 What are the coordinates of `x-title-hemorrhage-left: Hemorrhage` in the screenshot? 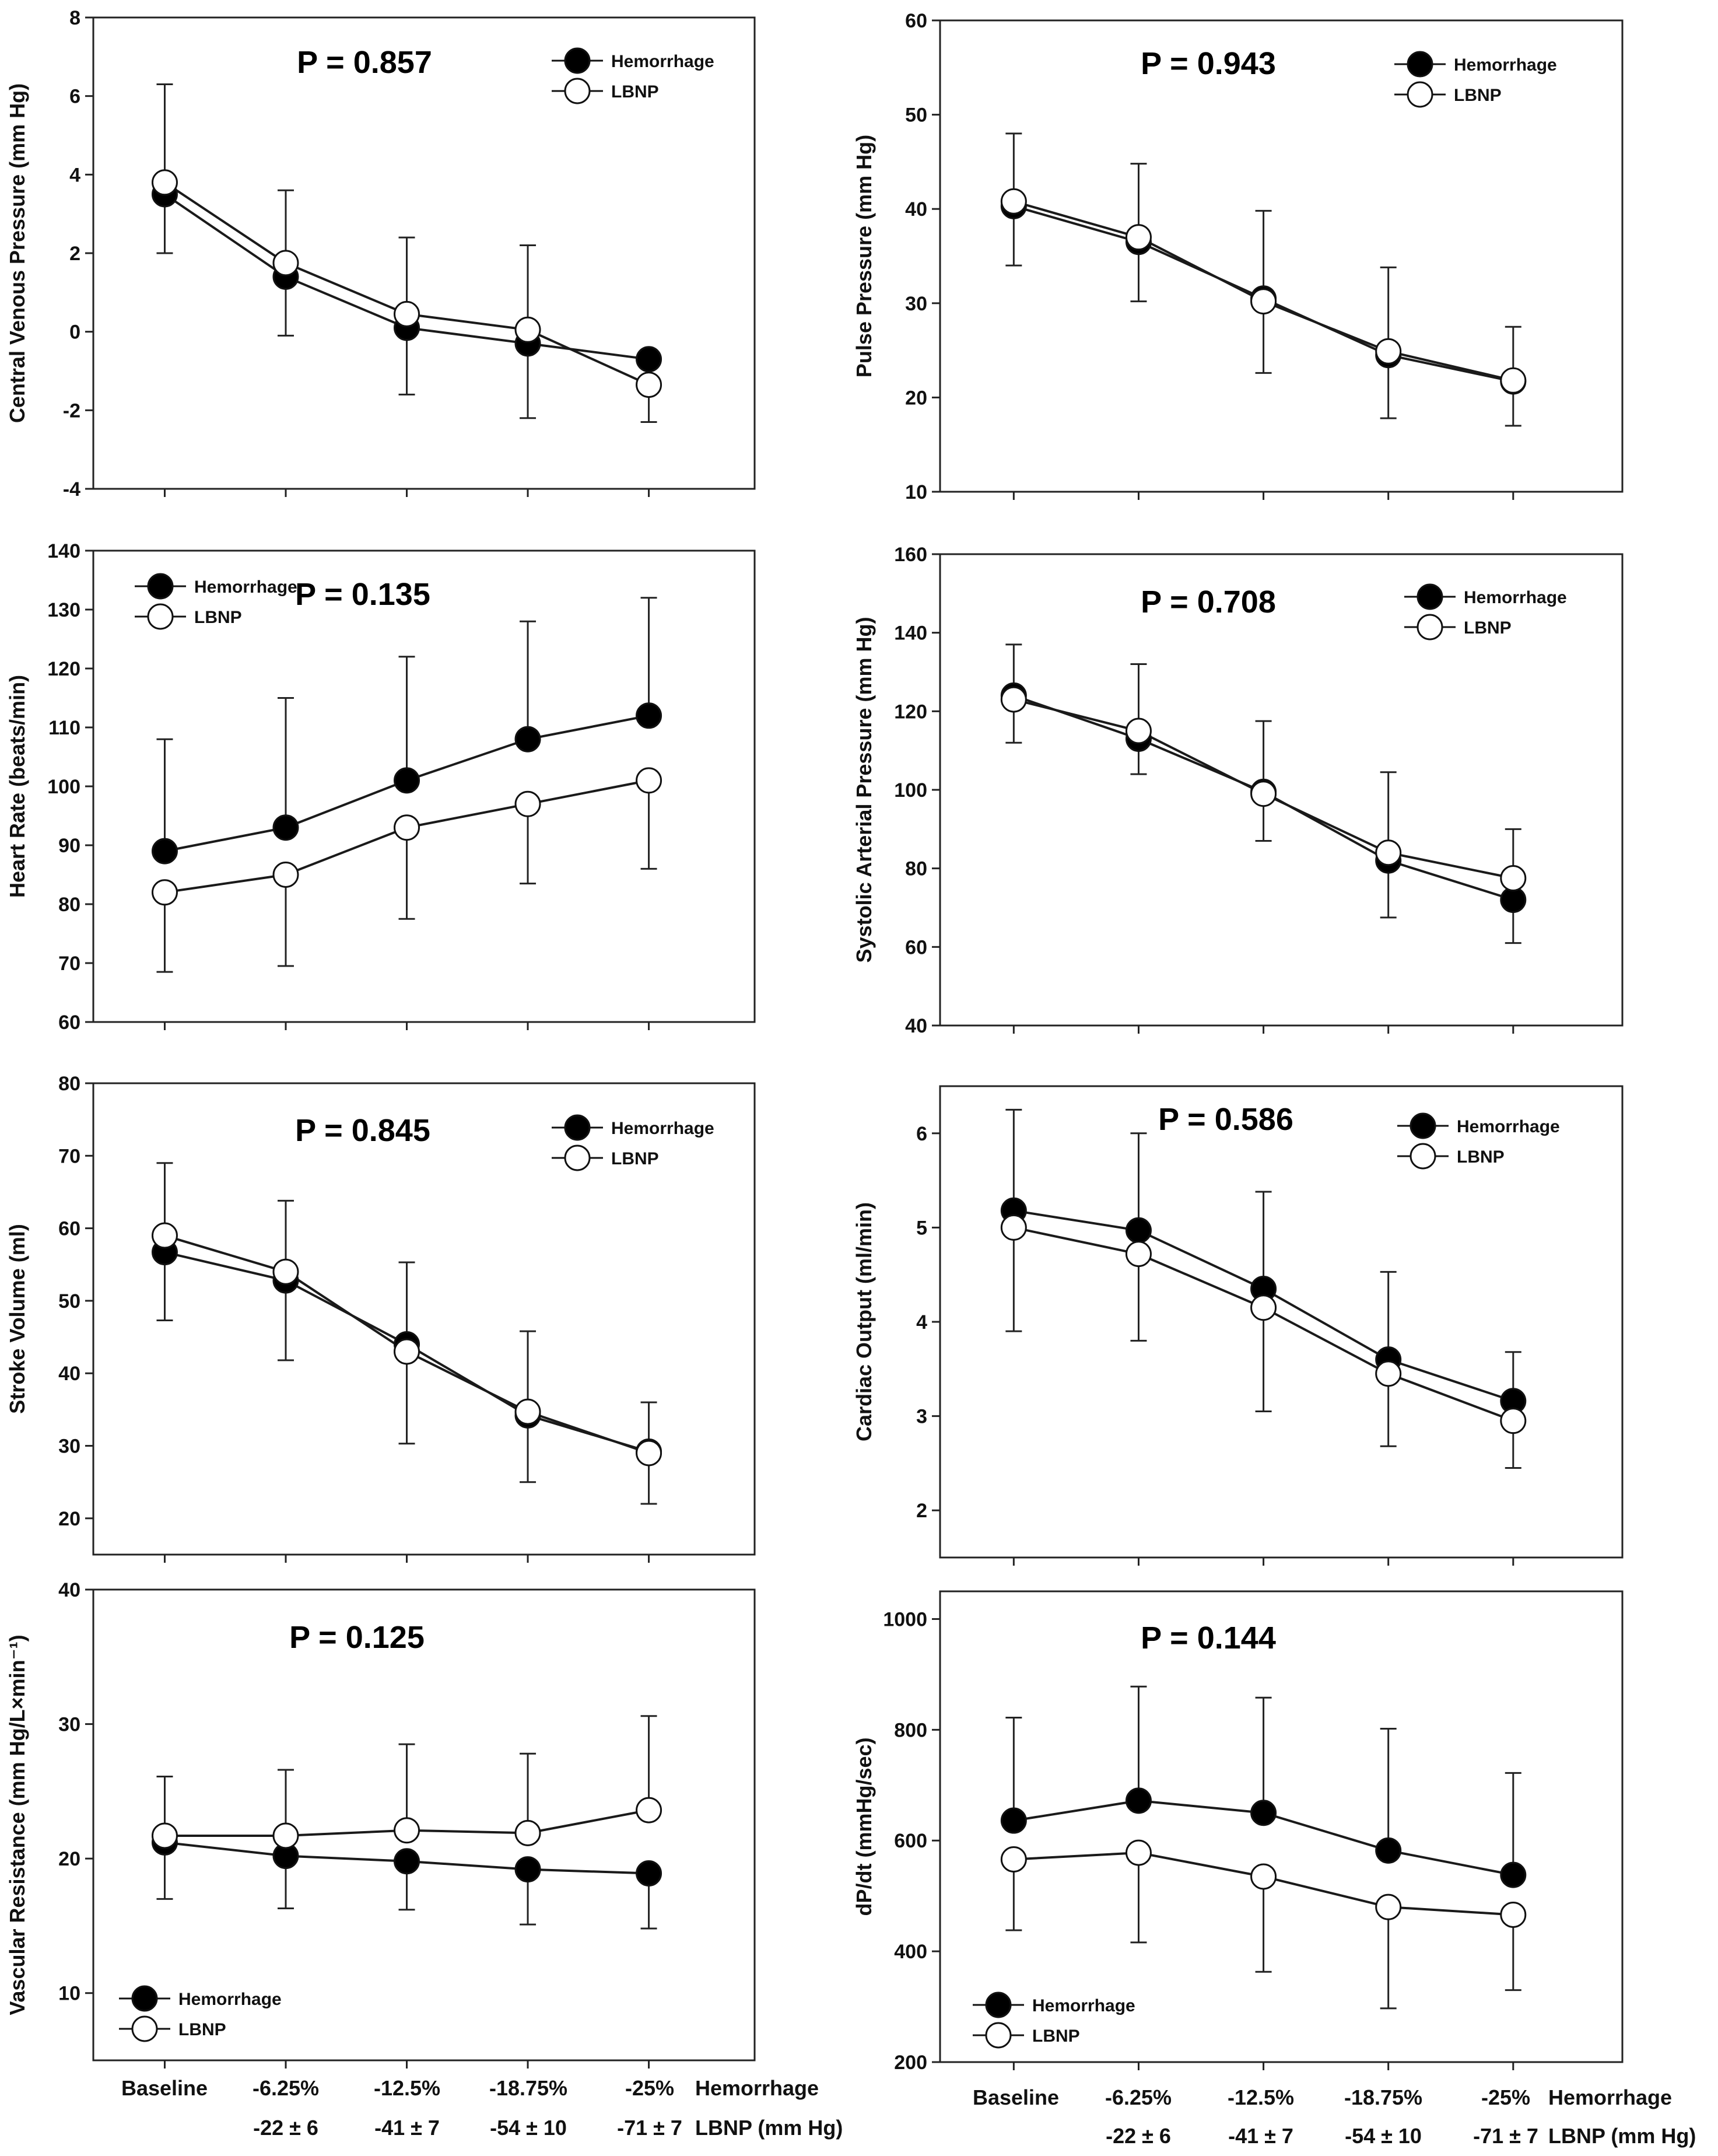 It's located at (757, 2088).